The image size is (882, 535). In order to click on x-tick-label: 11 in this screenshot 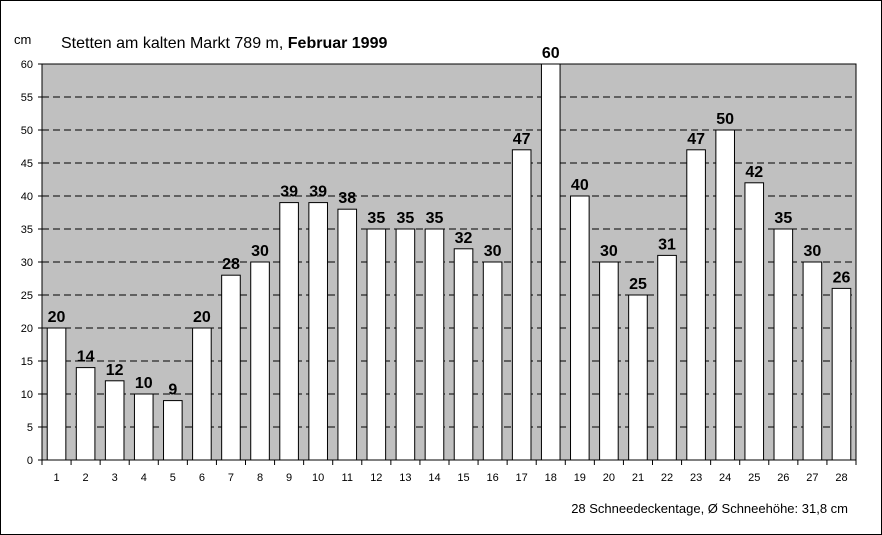, I will do `click(347, 478)`.